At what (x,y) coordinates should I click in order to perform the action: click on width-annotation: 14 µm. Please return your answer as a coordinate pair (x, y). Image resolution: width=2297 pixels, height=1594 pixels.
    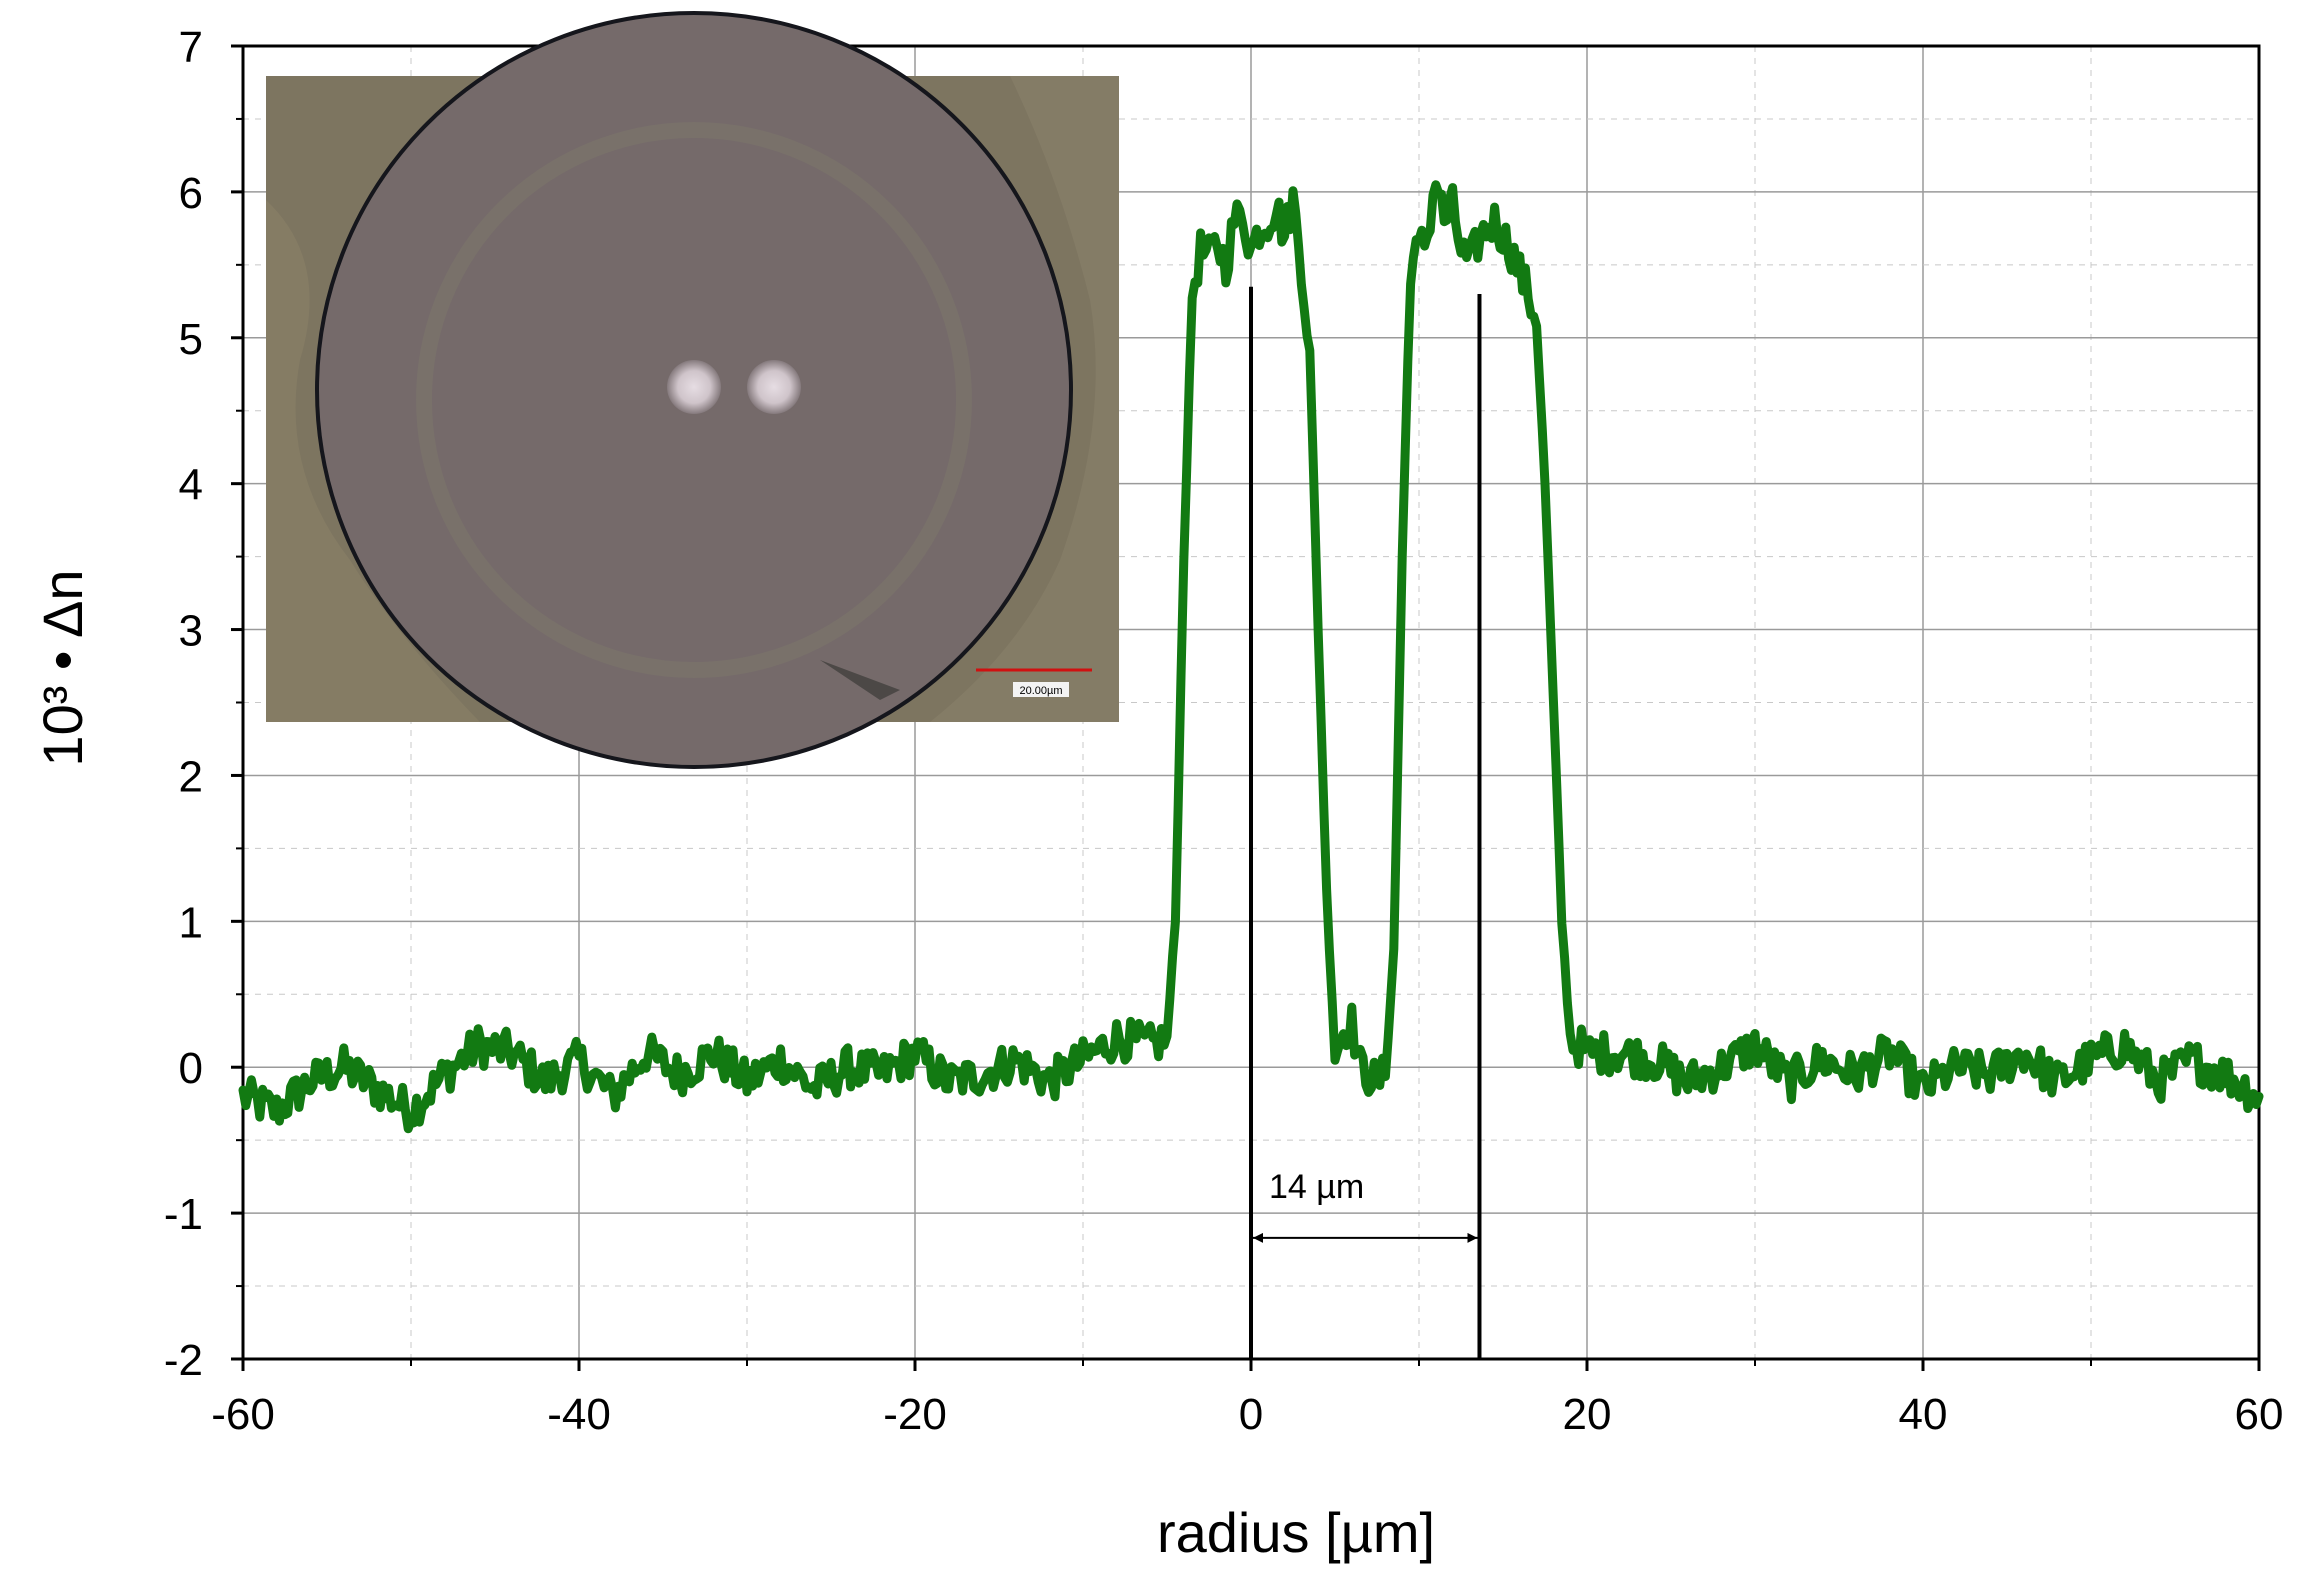
    Looking at the image, I should click on (1365, 1205).